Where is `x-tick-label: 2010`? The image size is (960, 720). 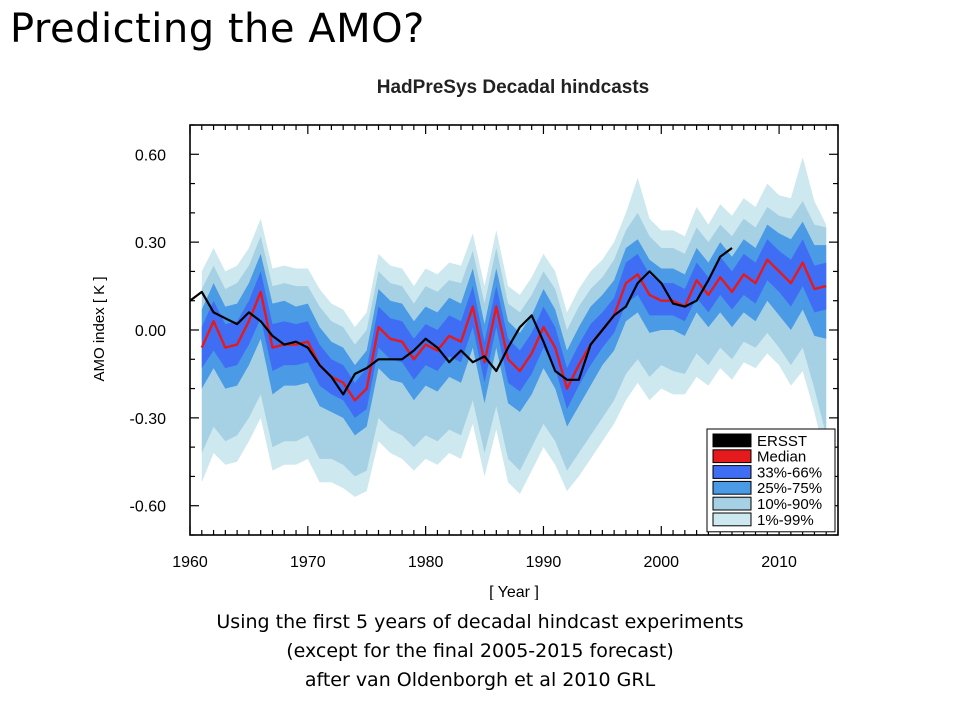 x-tick-label: 2010 is located at coordinates (779, 562).